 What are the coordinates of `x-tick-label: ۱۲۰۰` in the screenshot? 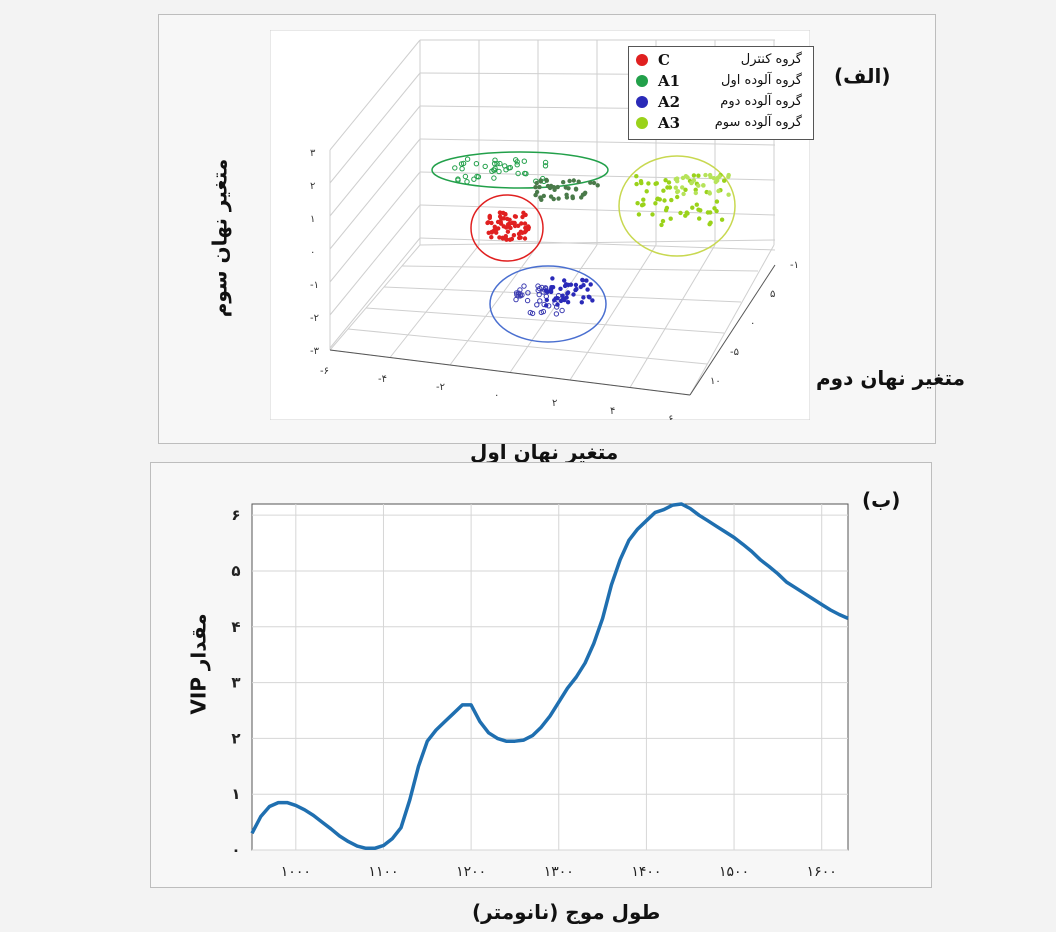 It's located at (471, 872).